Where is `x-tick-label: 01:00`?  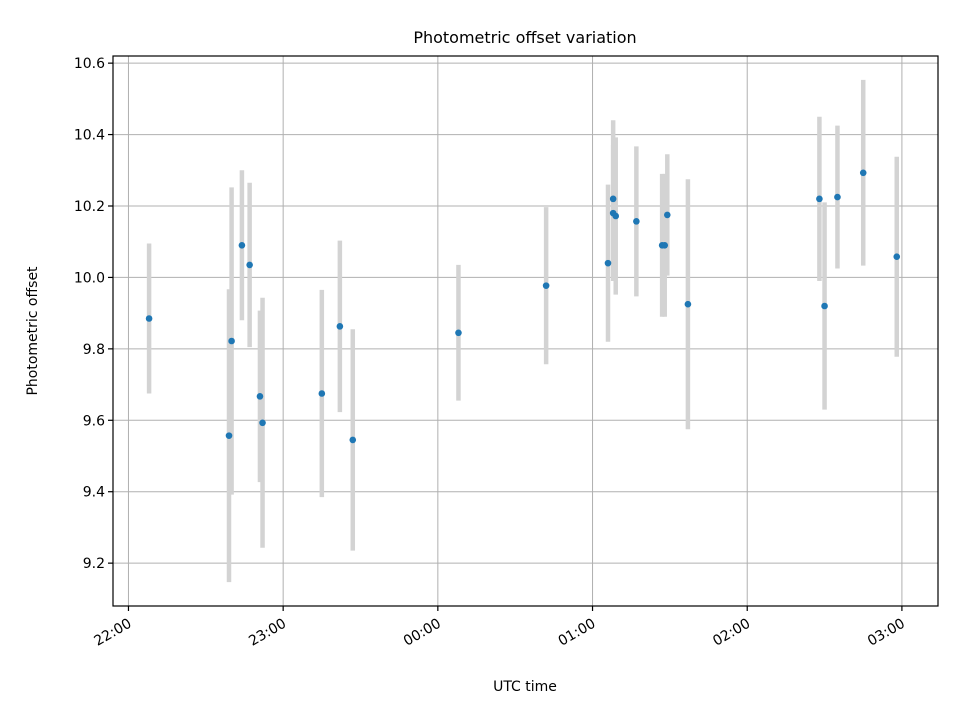 x-tick-label: 01:00 is located at coordinates (577, 633).